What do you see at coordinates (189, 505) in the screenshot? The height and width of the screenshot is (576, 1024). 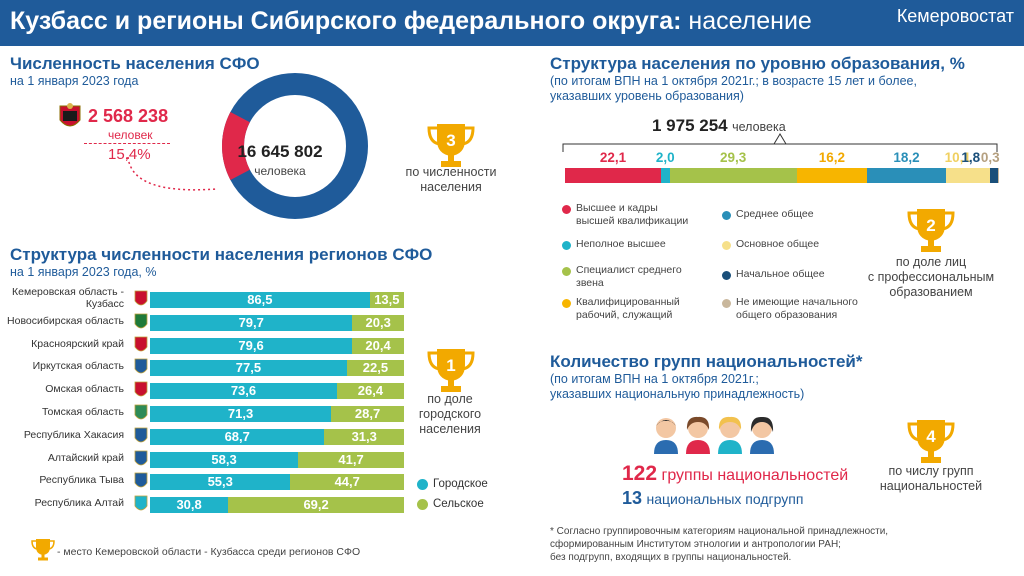 I see `urban-bar-segment: 30,8` at bounding box center [189, 505].